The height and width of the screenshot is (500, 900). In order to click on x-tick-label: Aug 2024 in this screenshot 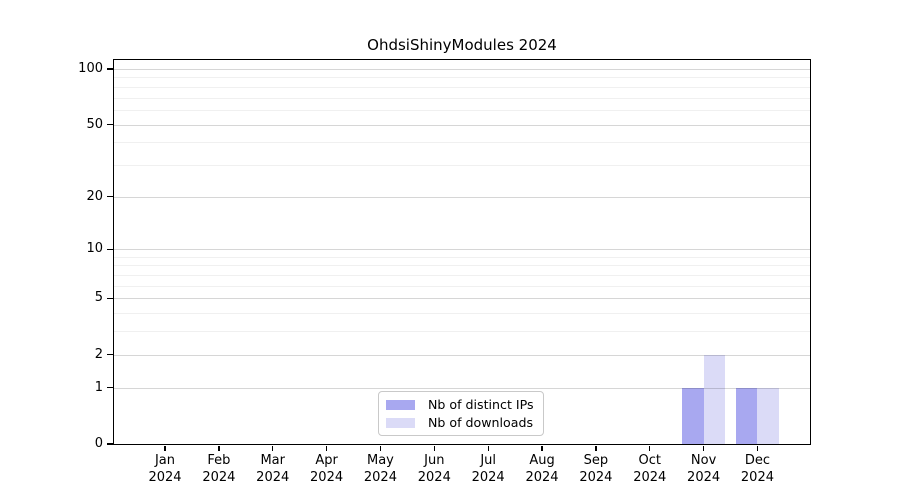, I will do `click(541, 469)`.